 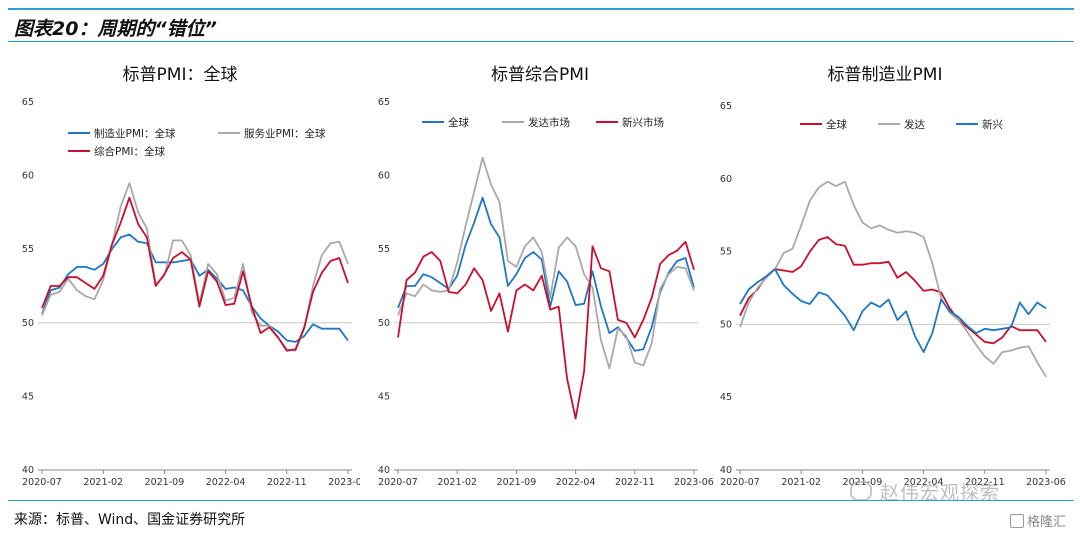 I want to click on top-rule, so click(x=541, y=9).